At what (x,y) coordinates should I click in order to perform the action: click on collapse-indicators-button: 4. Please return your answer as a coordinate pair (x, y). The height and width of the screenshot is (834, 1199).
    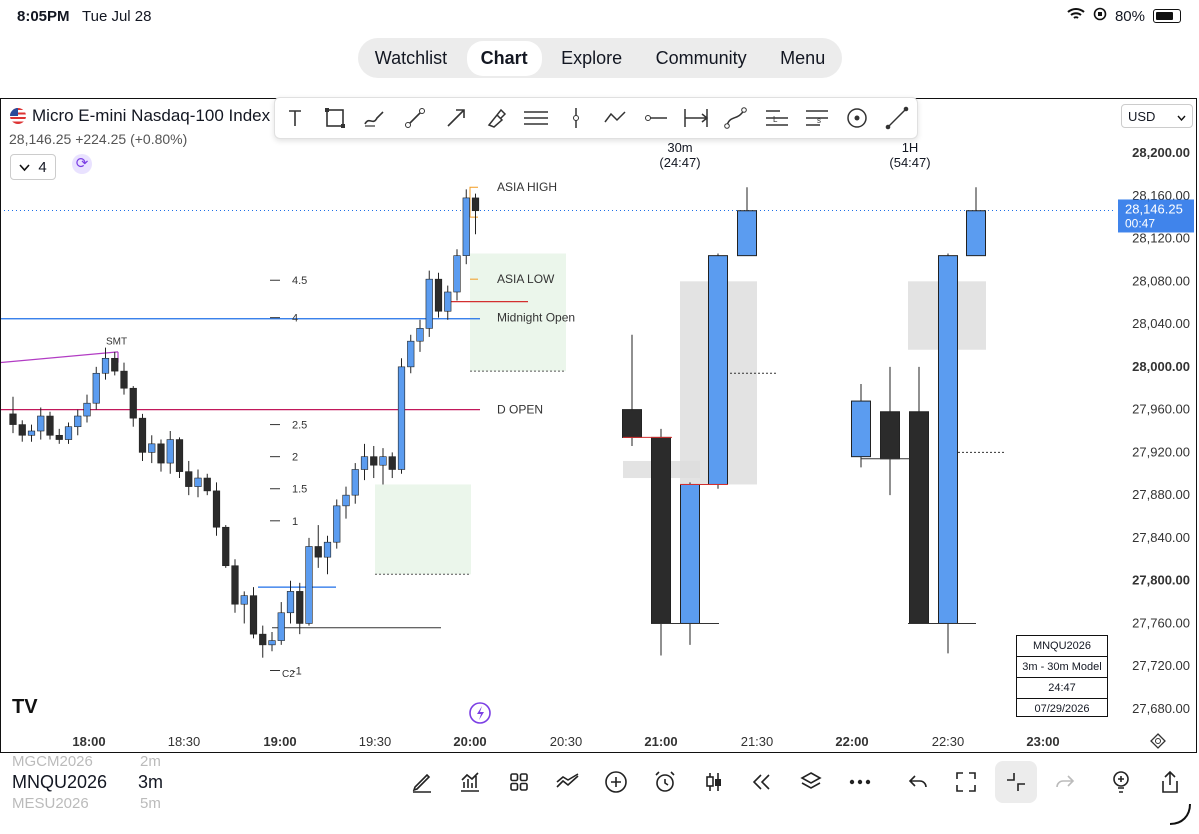
    Looking at the image, I should click on (33, 167).